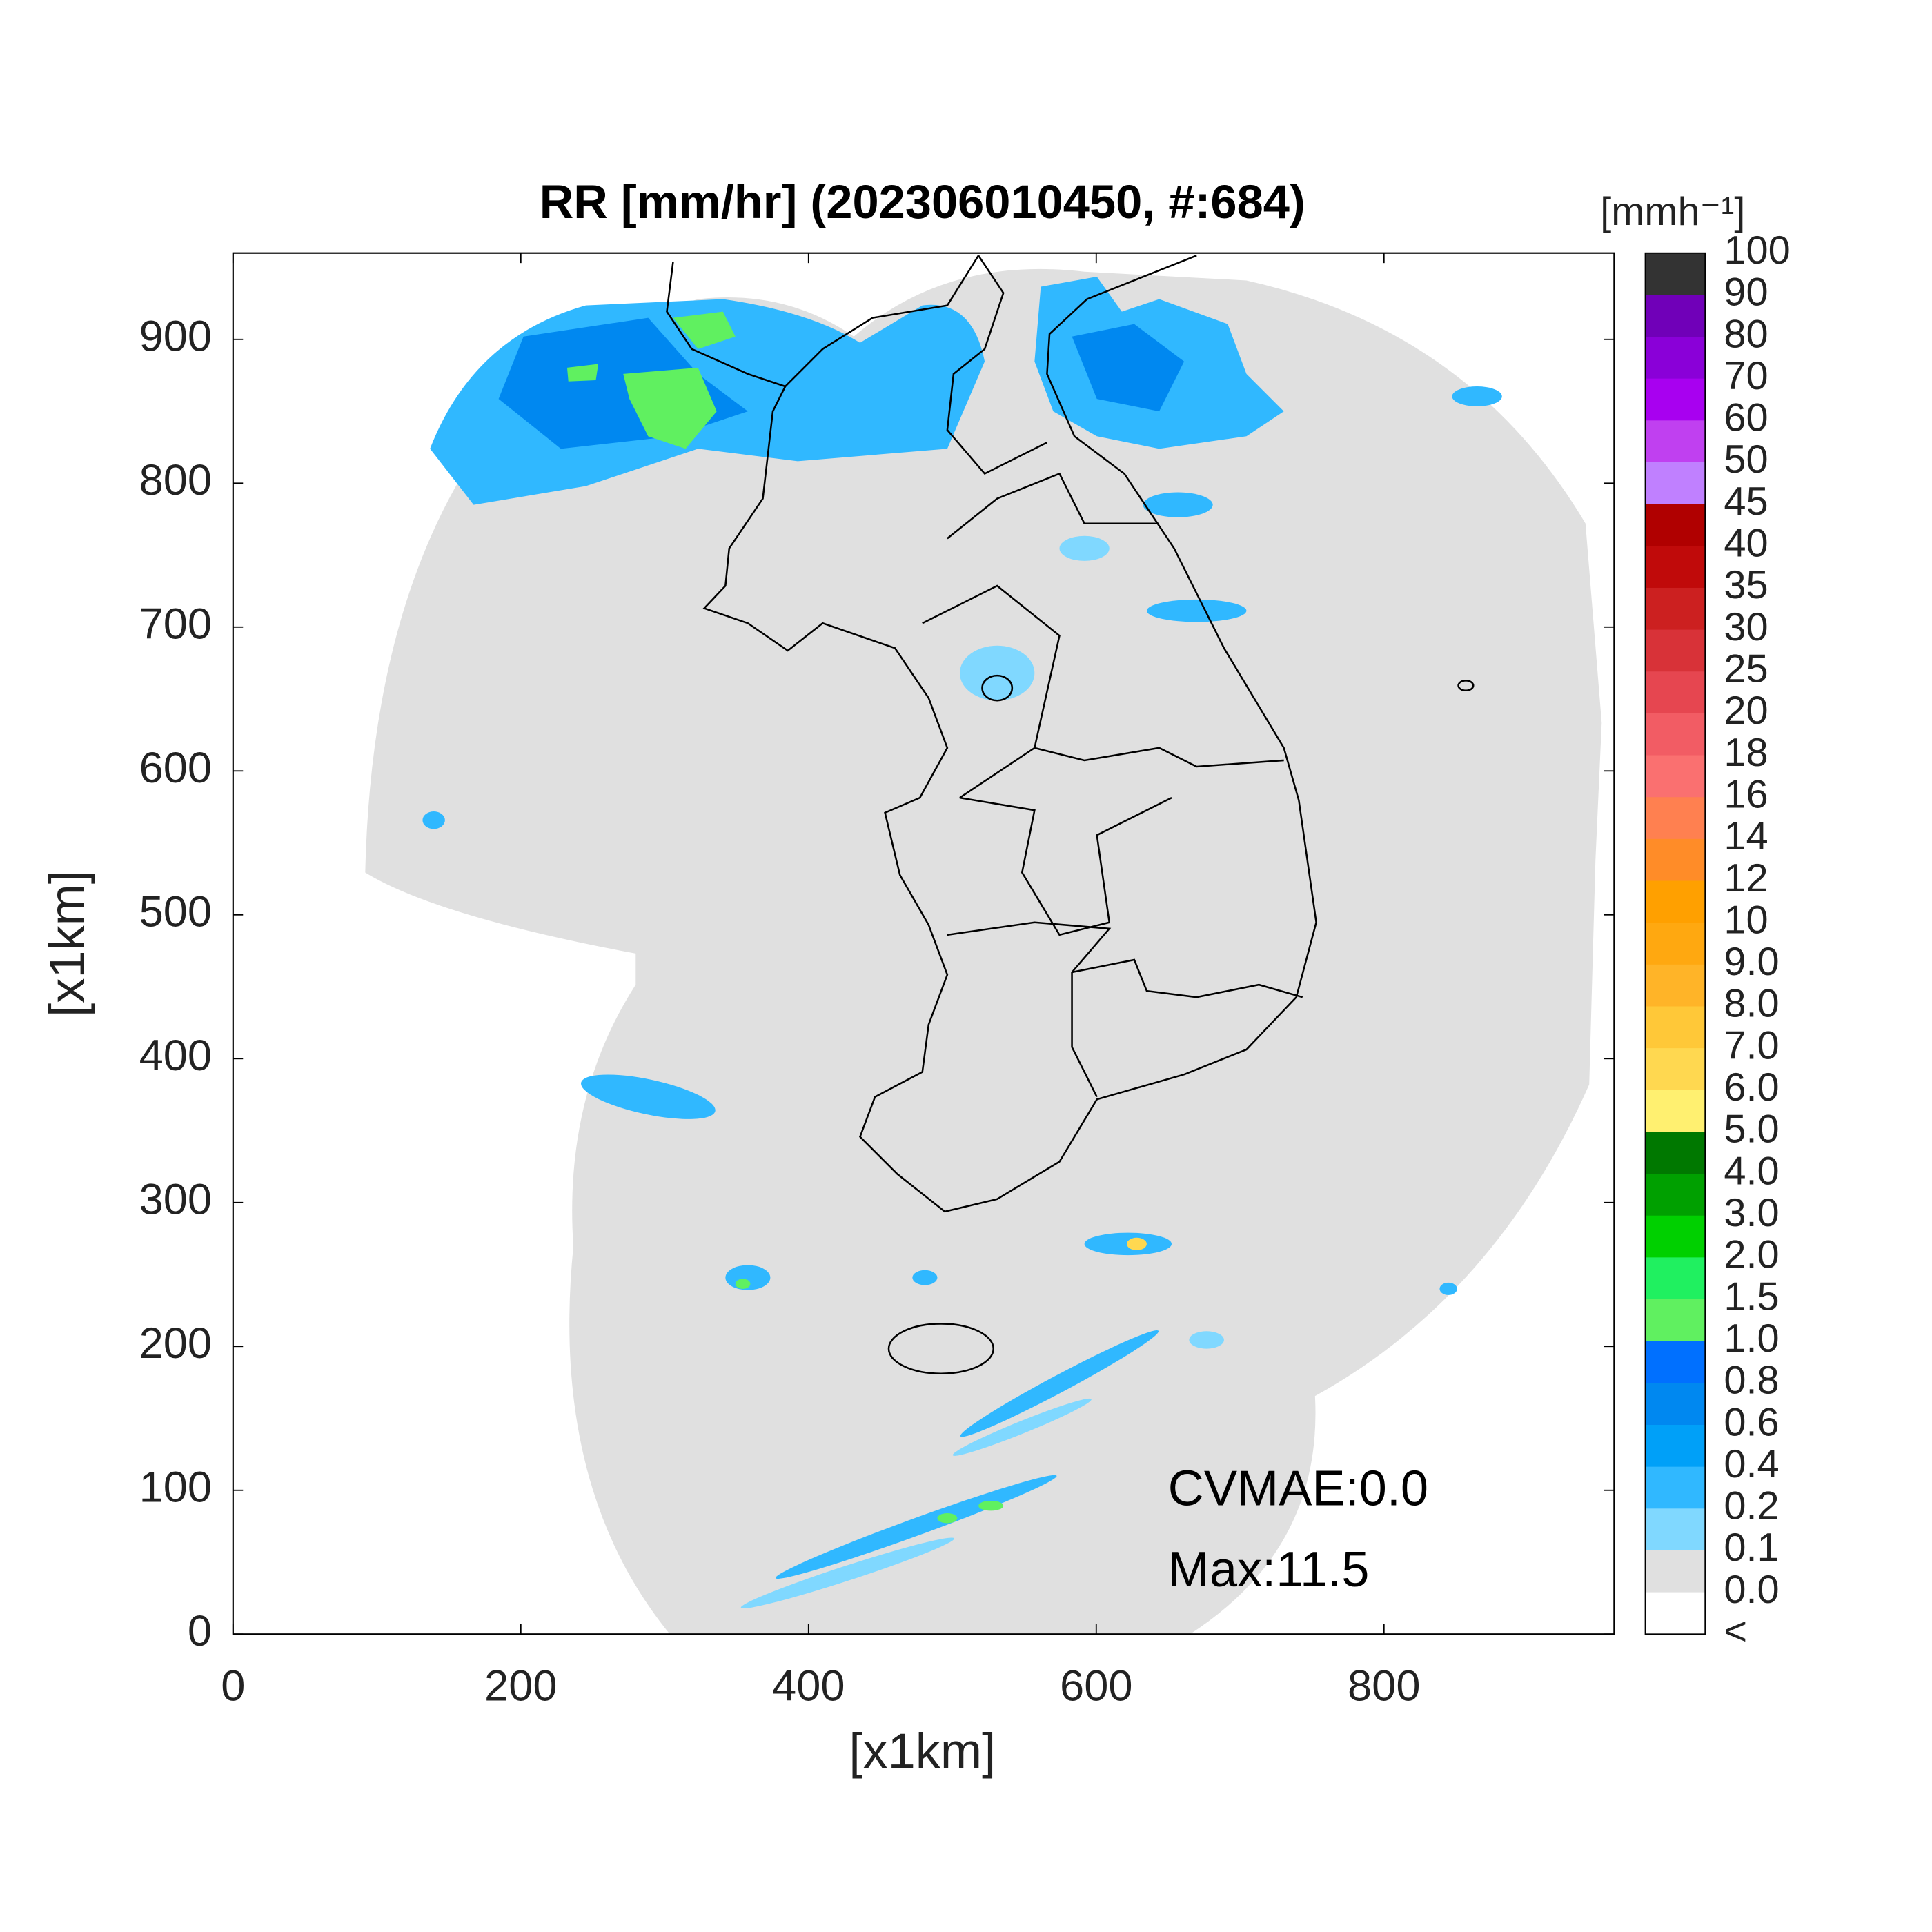 This screenshot has height=1932, width=1932. I want to click on y-tick-label: 600, so click(175, 768).